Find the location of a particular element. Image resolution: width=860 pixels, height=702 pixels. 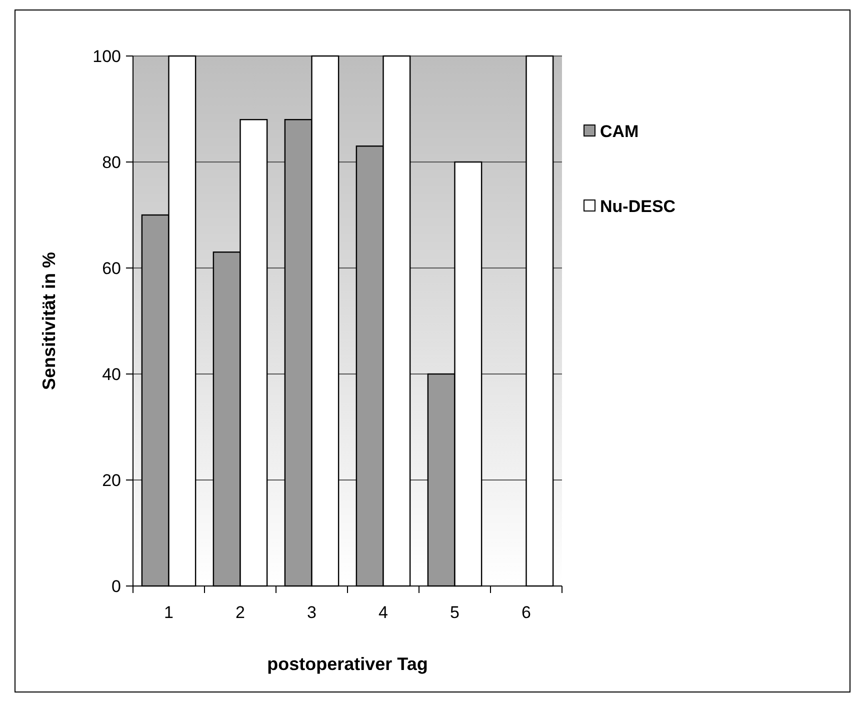

y-axis-title: Sensitivität in % is located at coordinates (49, 321).